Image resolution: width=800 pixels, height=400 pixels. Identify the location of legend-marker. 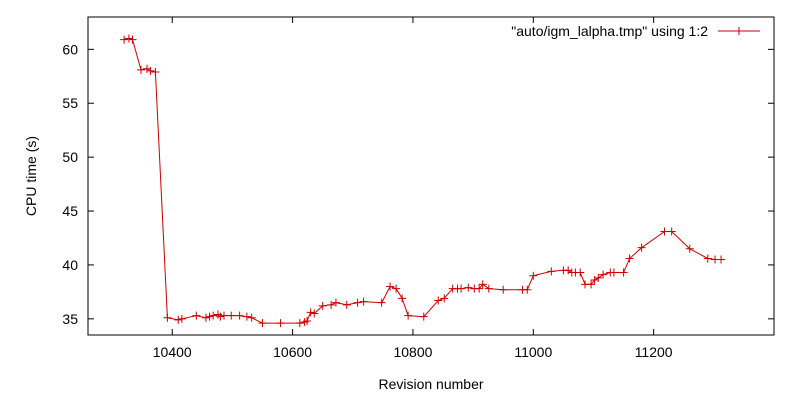
(739, 31).